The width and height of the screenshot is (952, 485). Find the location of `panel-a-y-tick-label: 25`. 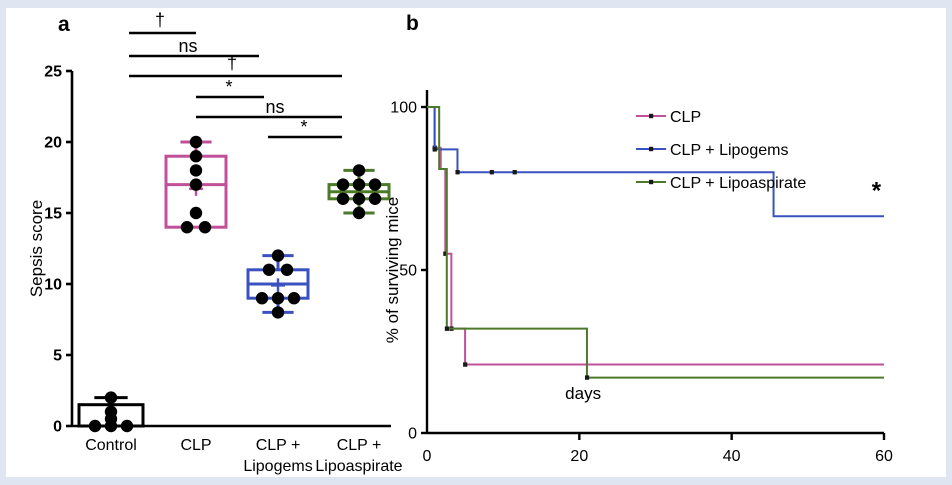

panel-a-y-tick-label: 25 is located at coordinates (53, 72).